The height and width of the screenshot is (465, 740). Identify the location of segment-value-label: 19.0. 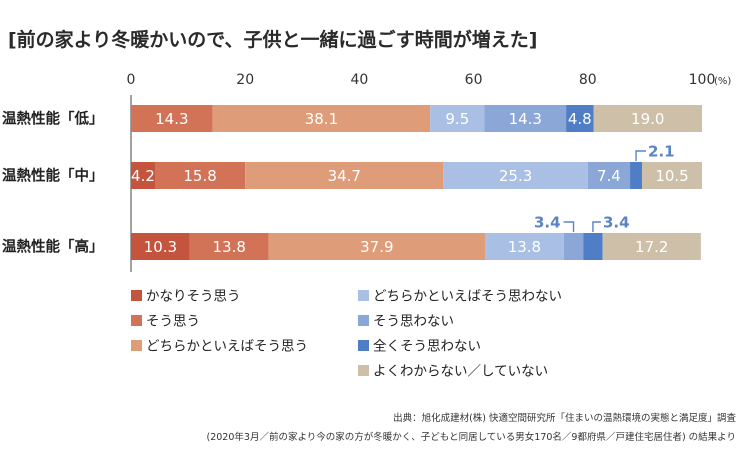
(647, 119).